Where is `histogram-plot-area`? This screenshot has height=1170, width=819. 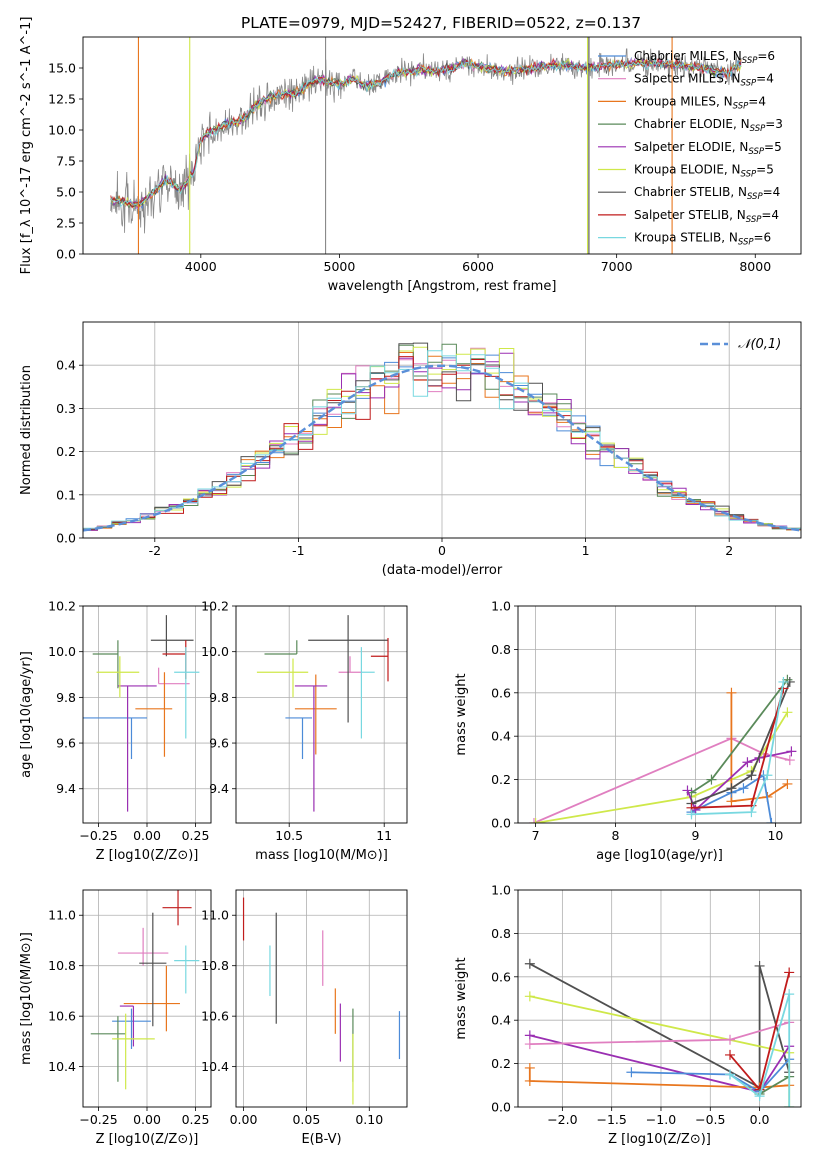
histogram-plot-area is located at coordinates (442, 438).